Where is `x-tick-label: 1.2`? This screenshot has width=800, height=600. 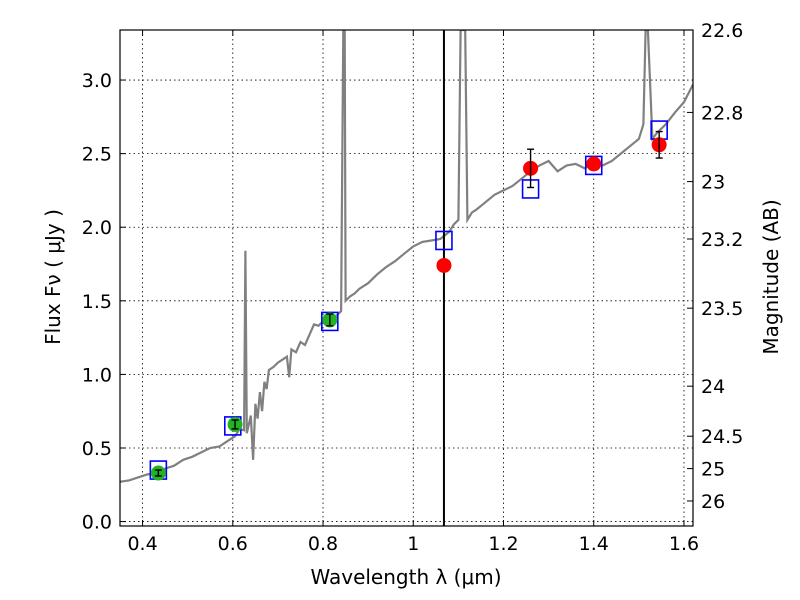
x-tick-label: 1.2 is located at coordinates (503, 544).